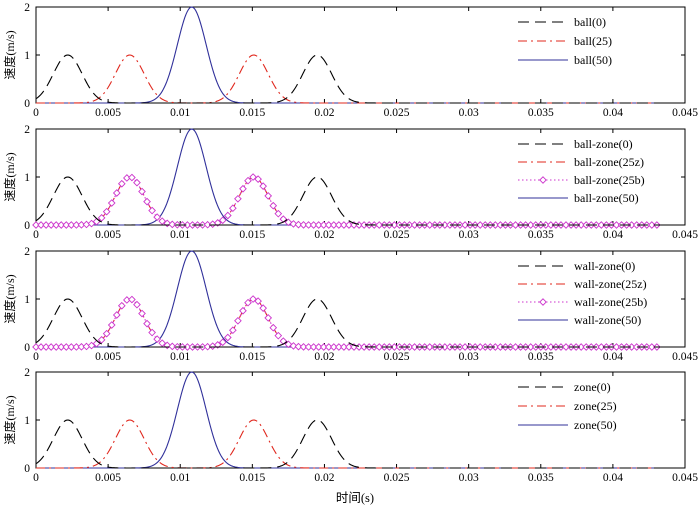 This screenshot has width=700, height=507. I want to click on y-axis-label-2: 速度(m/s), so click(9, 176).